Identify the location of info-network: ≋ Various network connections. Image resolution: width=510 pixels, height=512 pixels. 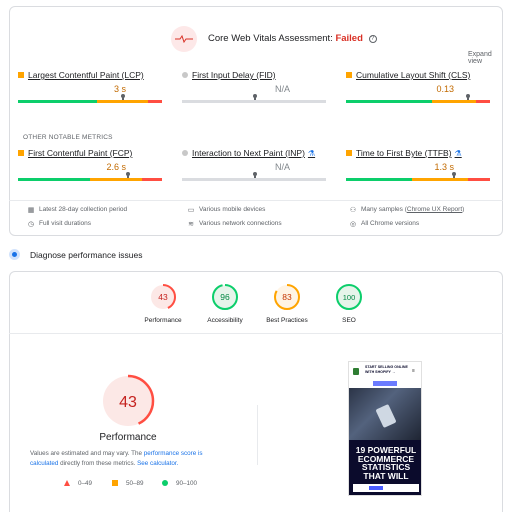
(234, 224).